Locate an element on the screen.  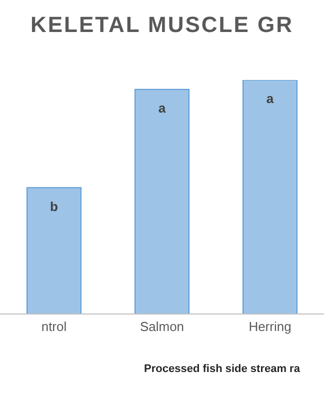
x-tick-label: Salmon is located at coordinates (162, 326).